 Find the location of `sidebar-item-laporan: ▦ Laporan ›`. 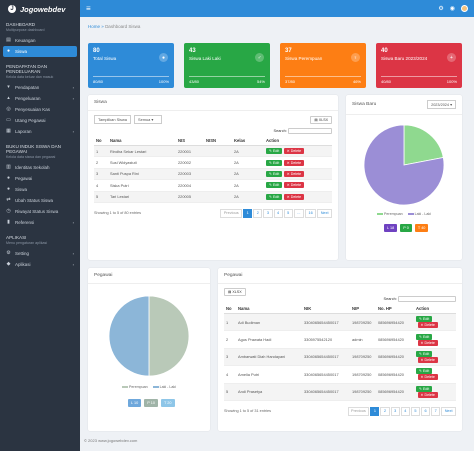

sidebar-item-laporan: ▦ Laporan › is located at coordinates (40, 131).